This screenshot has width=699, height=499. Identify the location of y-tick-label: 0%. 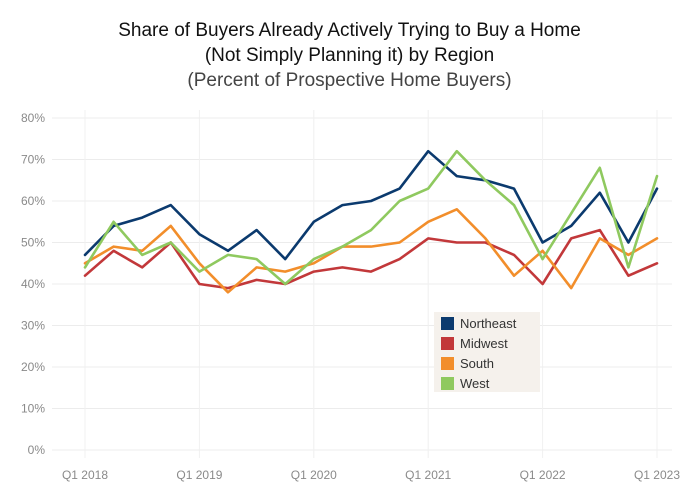
(37, 450).